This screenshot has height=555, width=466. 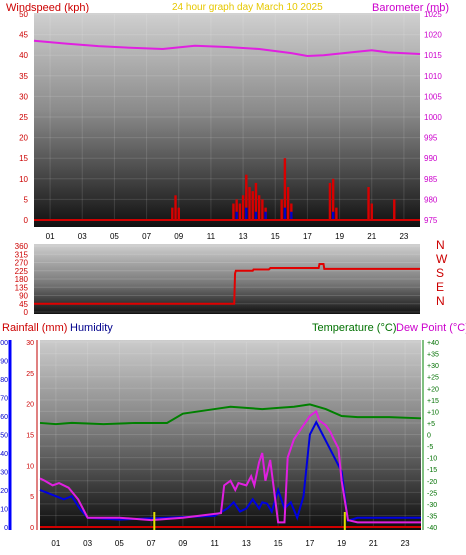 I want to click on bottom-x-tick-label: 01, so click(x=55, y=543).